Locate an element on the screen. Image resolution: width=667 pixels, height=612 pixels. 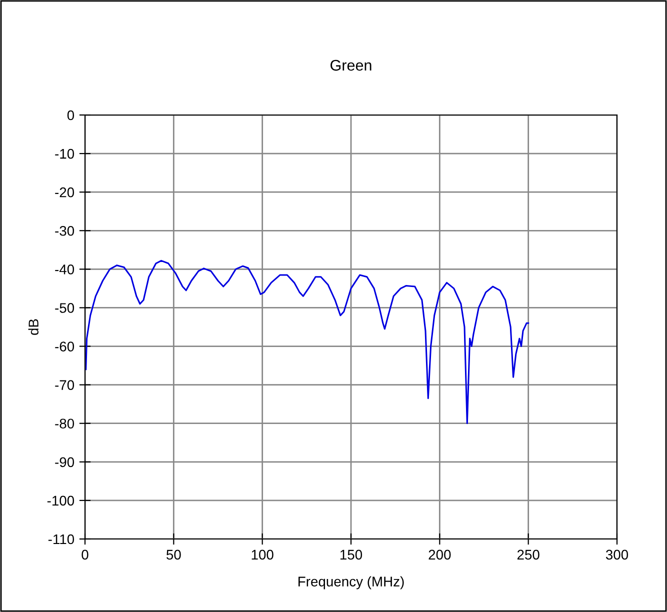
chart-title: Green is located at coordinates (351, 65).